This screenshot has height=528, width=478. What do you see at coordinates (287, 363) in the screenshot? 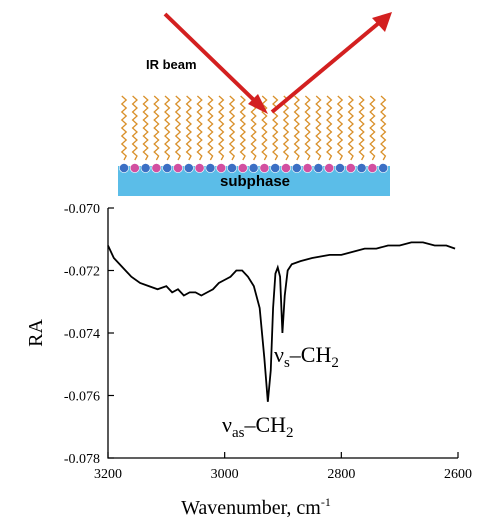
I see `subscript: s` at bounding box center [287, 363].